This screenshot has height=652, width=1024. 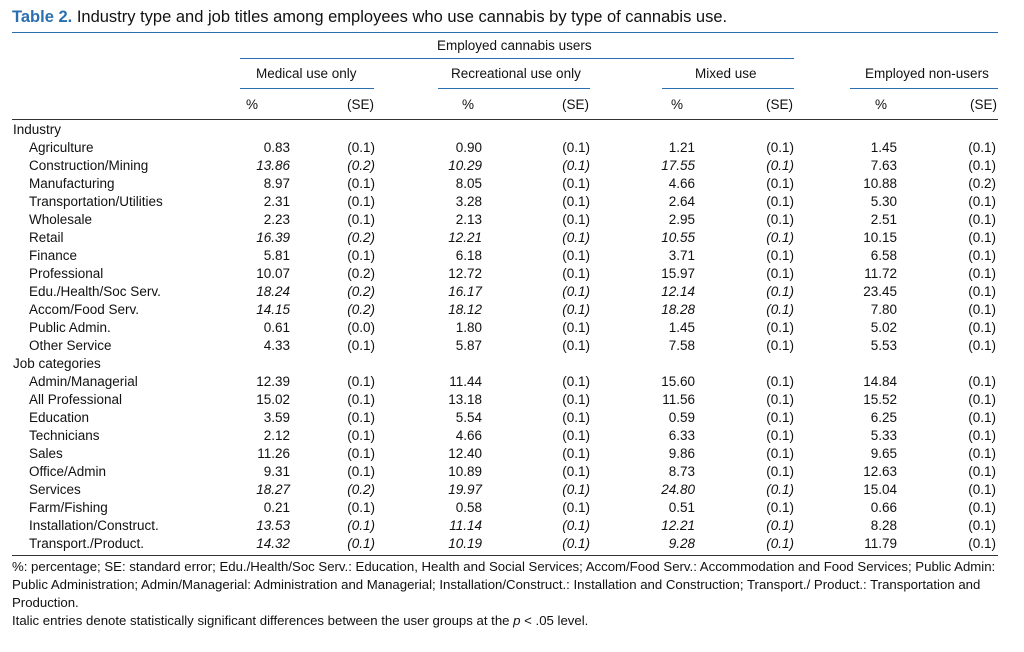 What do you see at coordinates (681, 543) in the screenshot?
I see `cell-mixed-pct: 9.28` at bounding box center [681, 543].